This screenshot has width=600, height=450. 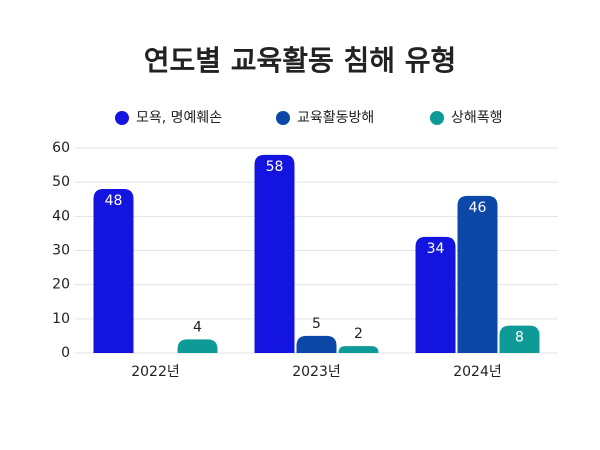 I want to click on value-label: 4, so click(x=197, y=327).